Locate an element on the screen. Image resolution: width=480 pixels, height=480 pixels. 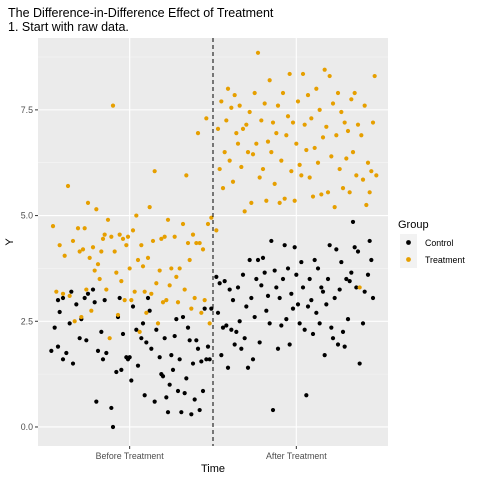
chart-subtitle: 1. Start with raw data. is located at coordinates (68, 27).